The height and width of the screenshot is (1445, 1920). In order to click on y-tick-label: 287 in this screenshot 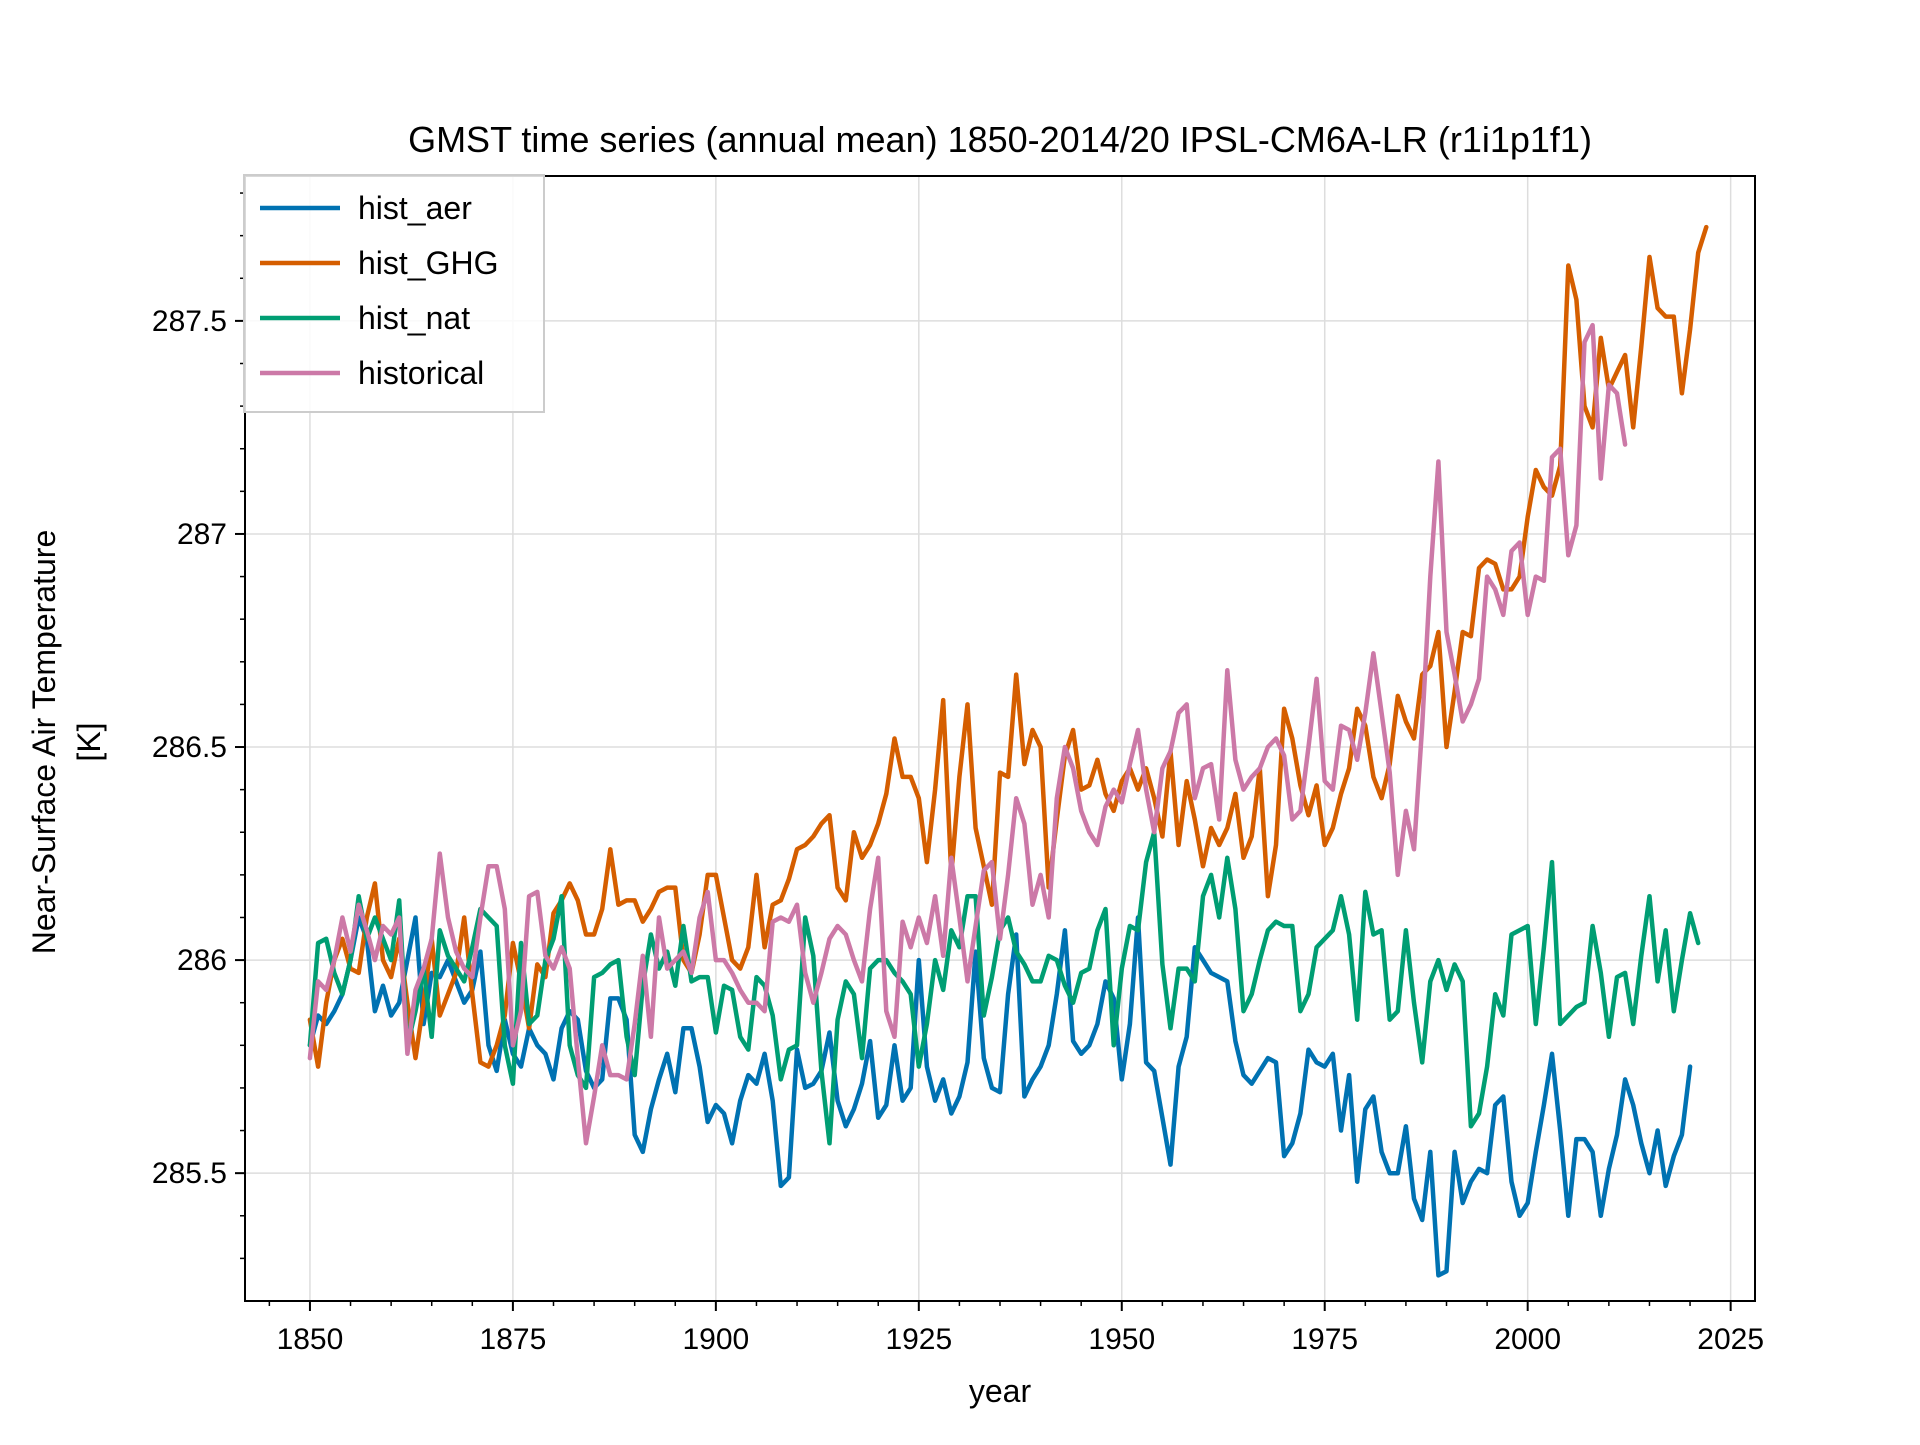, I will do `click(202, 534)`.